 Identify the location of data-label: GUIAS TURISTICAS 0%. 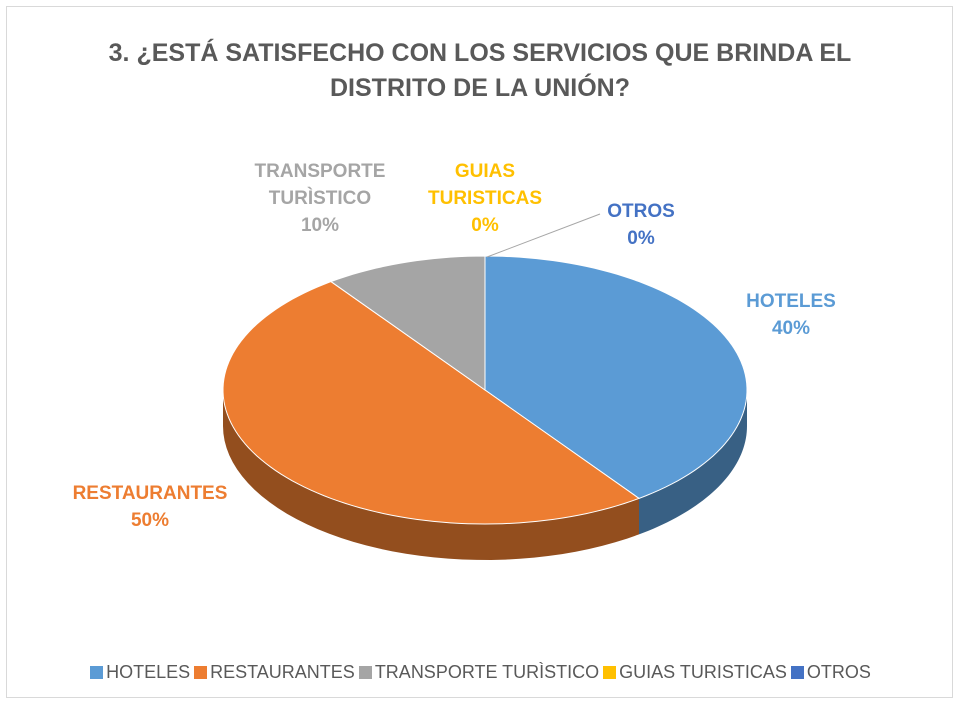
(485, 198).